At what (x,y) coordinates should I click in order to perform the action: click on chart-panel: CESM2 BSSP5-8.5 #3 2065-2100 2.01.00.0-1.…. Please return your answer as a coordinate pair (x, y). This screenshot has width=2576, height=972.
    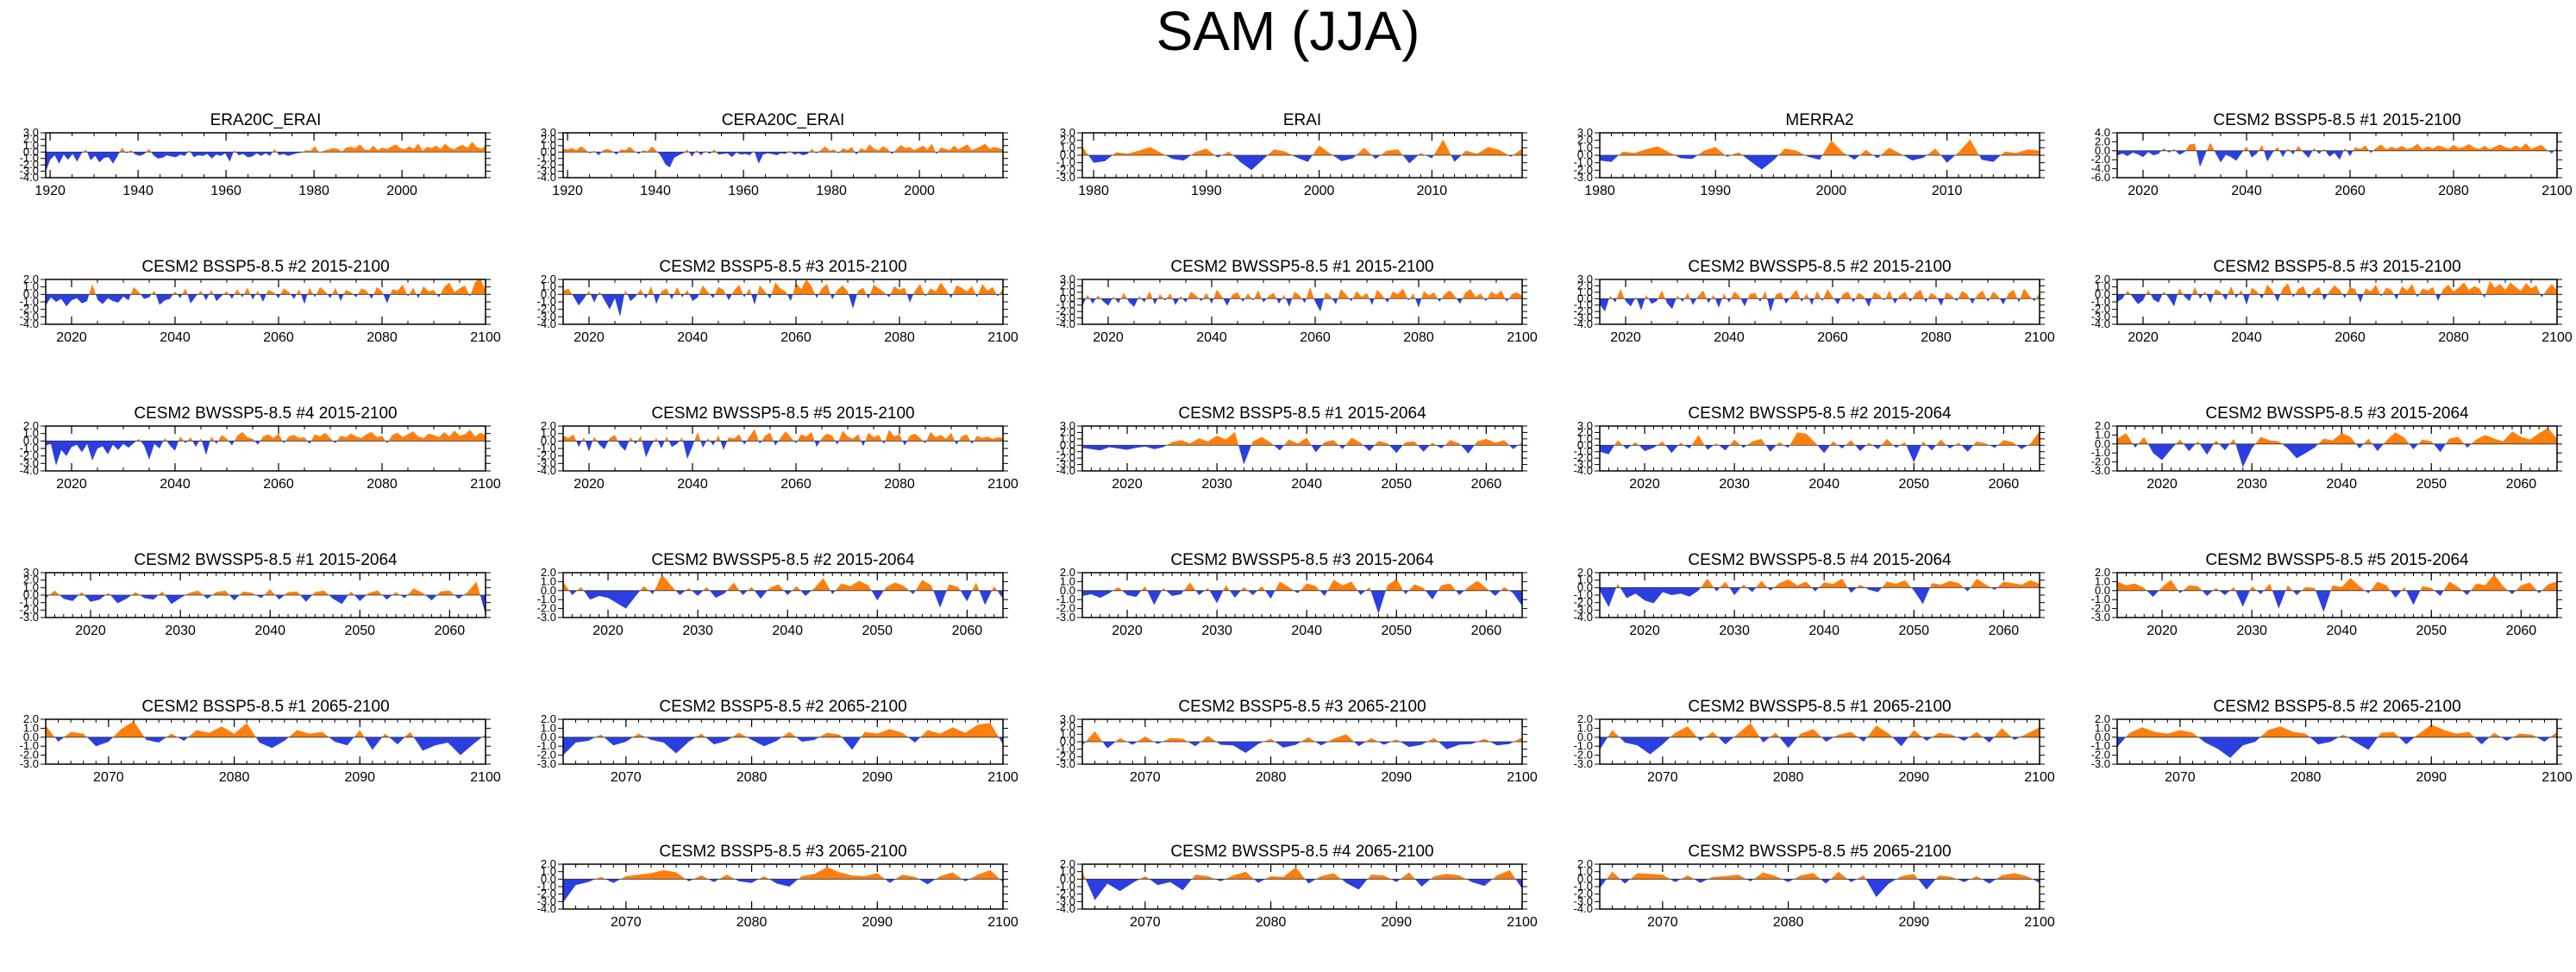
    Looking at the image, I should click on (777, 886).